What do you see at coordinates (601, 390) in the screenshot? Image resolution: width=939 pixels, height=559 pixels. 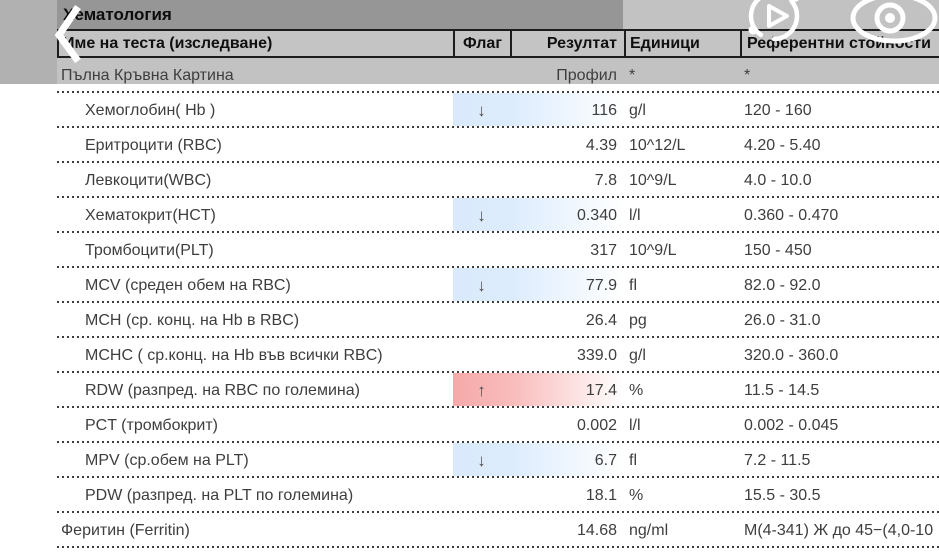 I see `result-value: 17.4` at bounding box center [601, 390].